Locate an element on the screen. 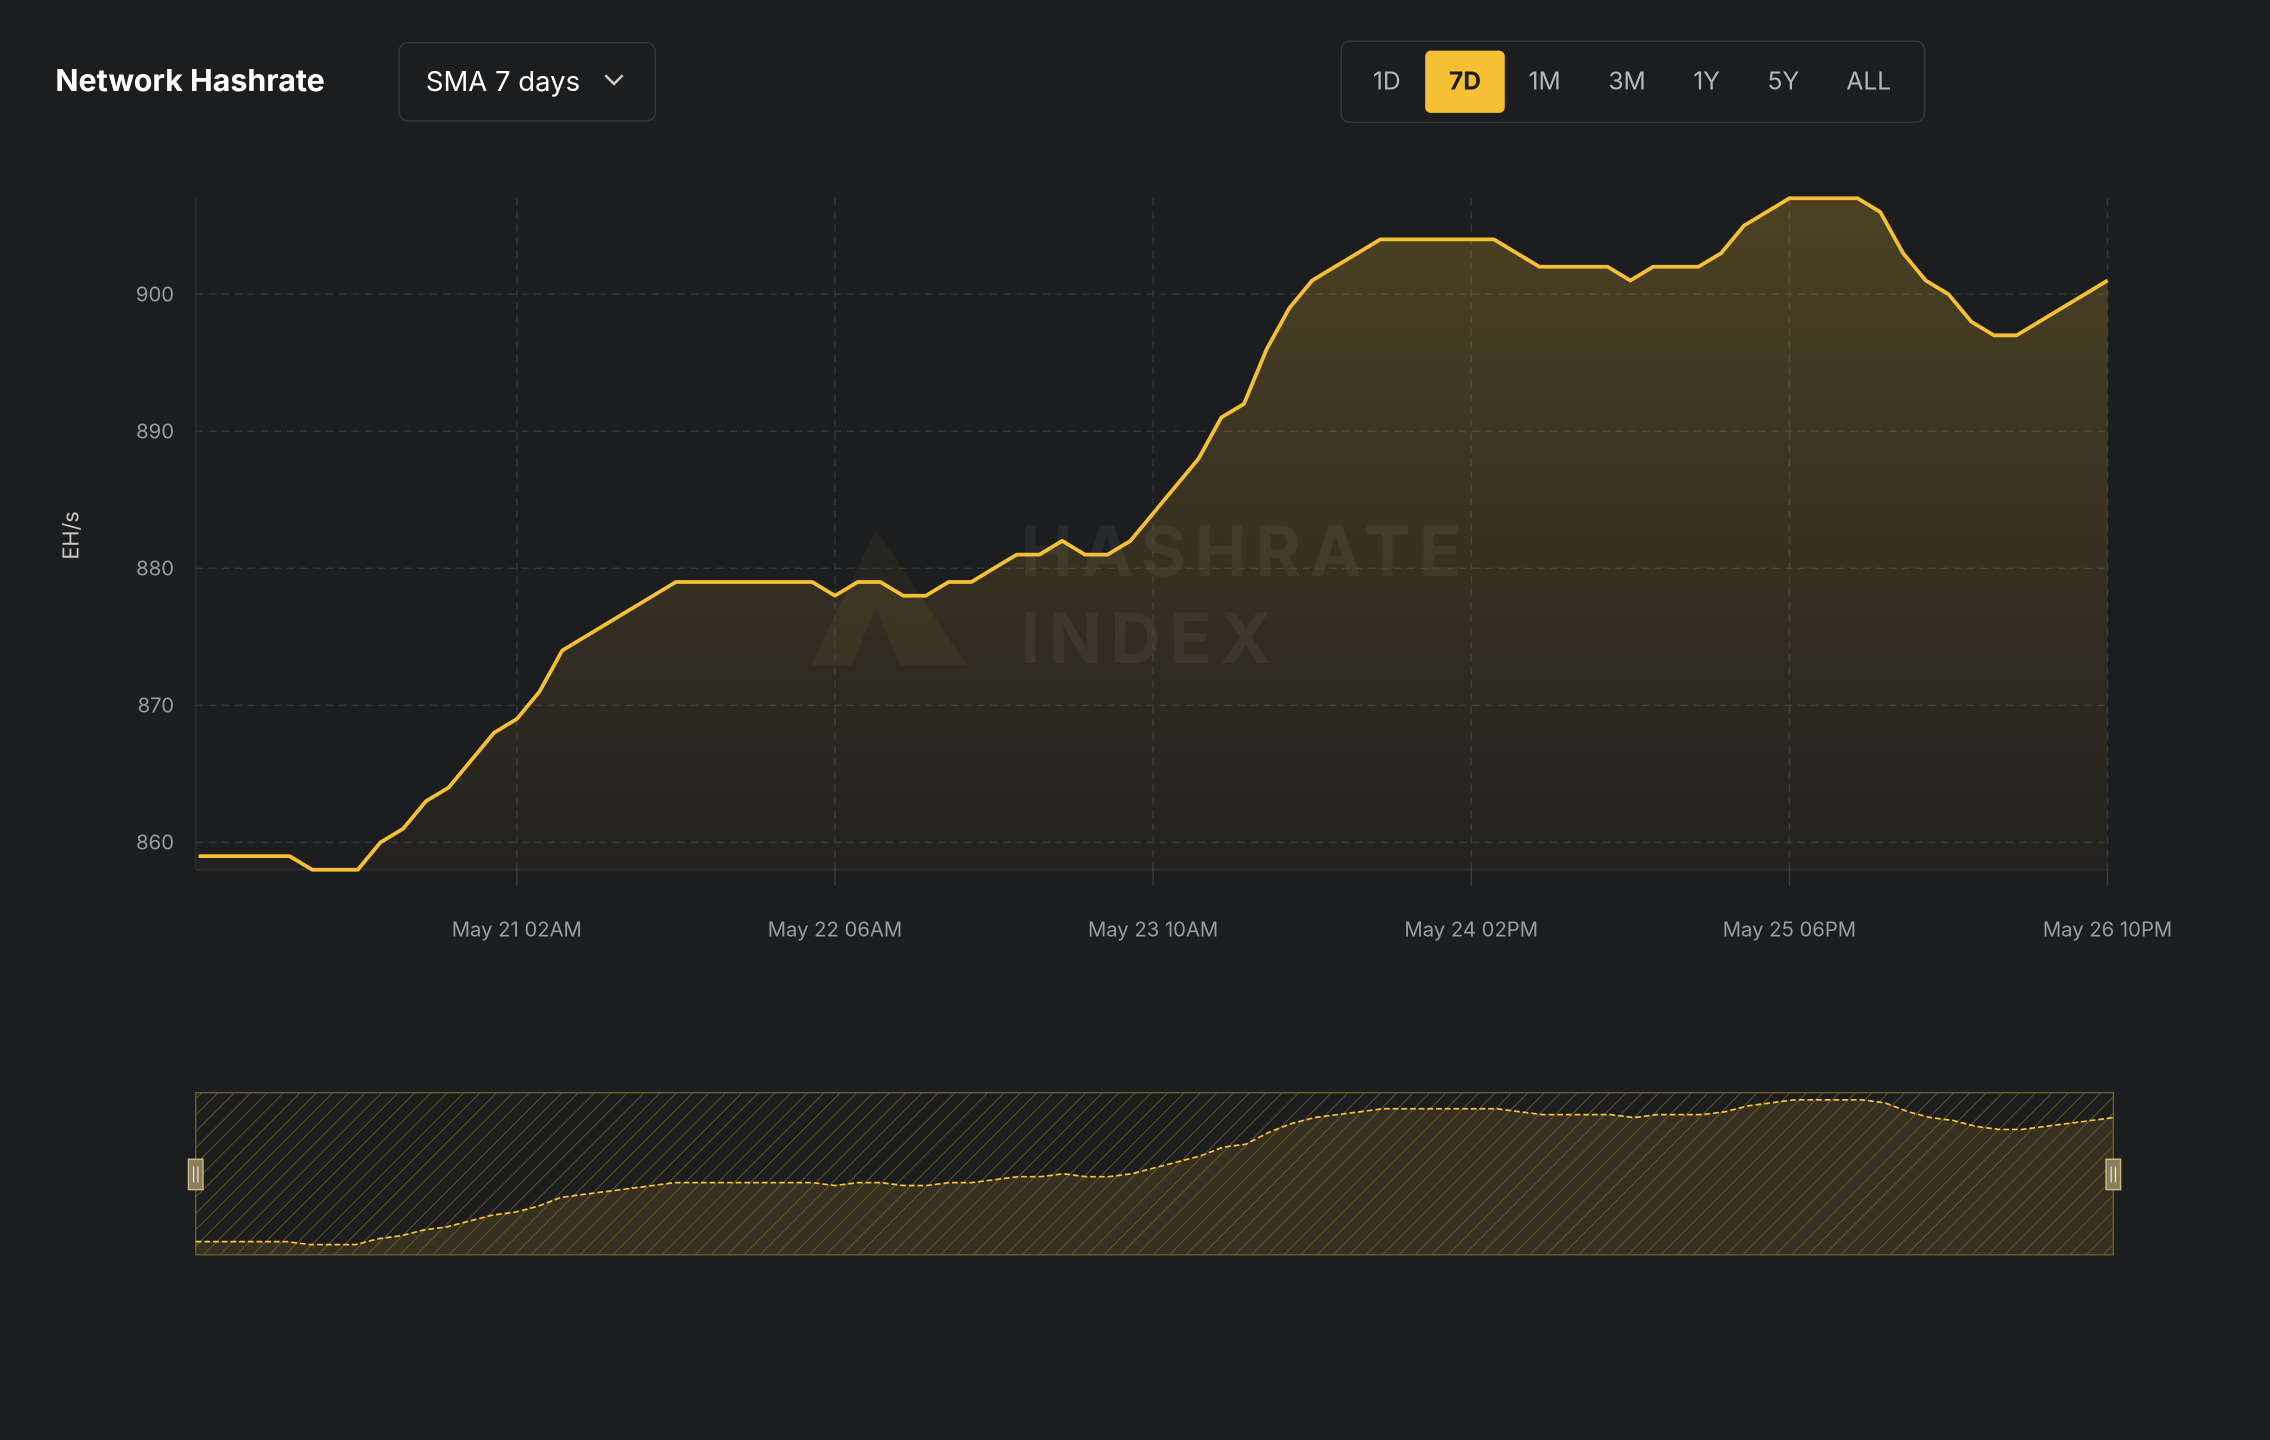  range-button: 1D is located at coordinates (1387, 81).